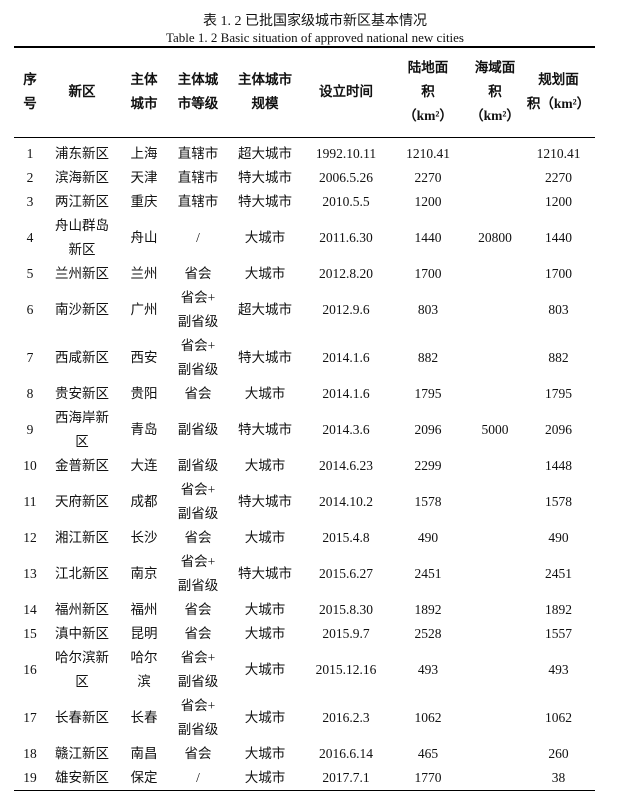 The height and width of the screenshot is (793, 630). I want to click on cell-district: 西海岸新 区, so click(82, 429).